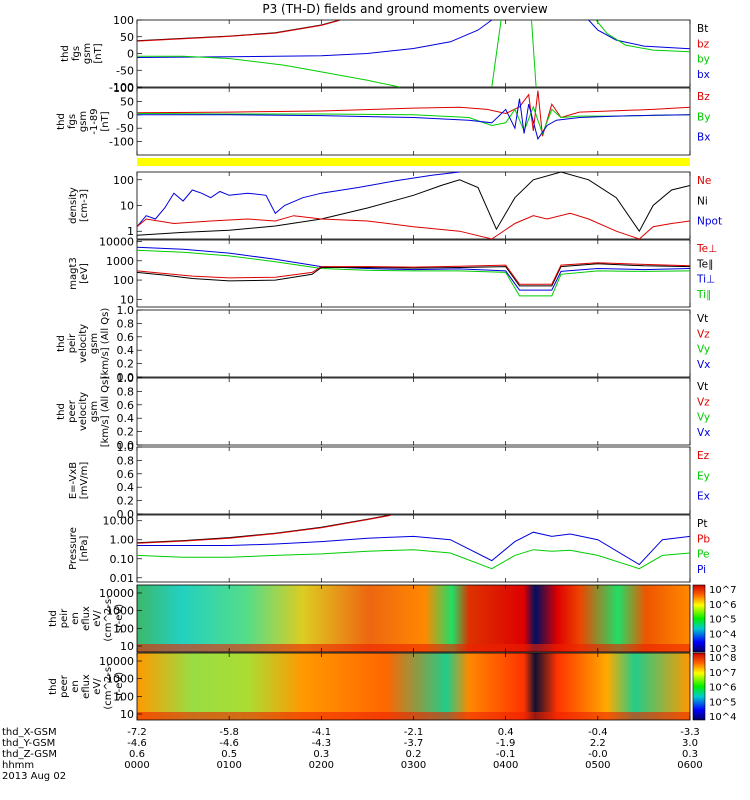 The width and height of the screenshot is (750, 800). I want to click on y-axis-label: gsm, so click(87, 53).